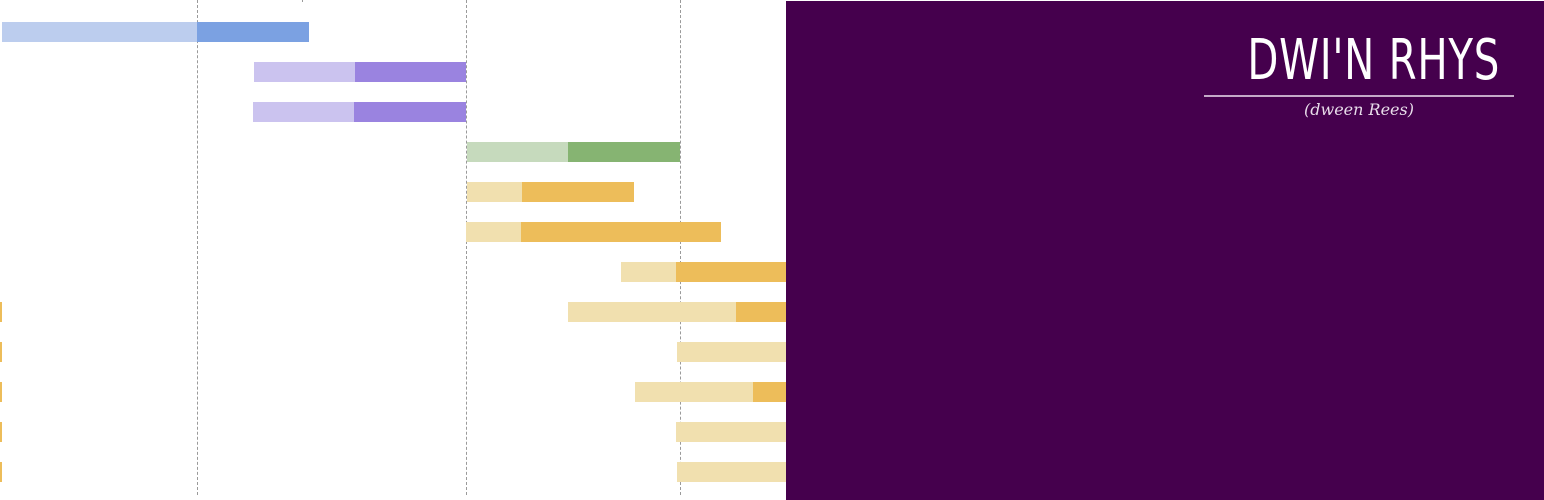 The height and width of the screenshot is (500, 1544). Describe the element at coordinates (1359, 96) in the screenshot. I see `logo-divider` at that location.